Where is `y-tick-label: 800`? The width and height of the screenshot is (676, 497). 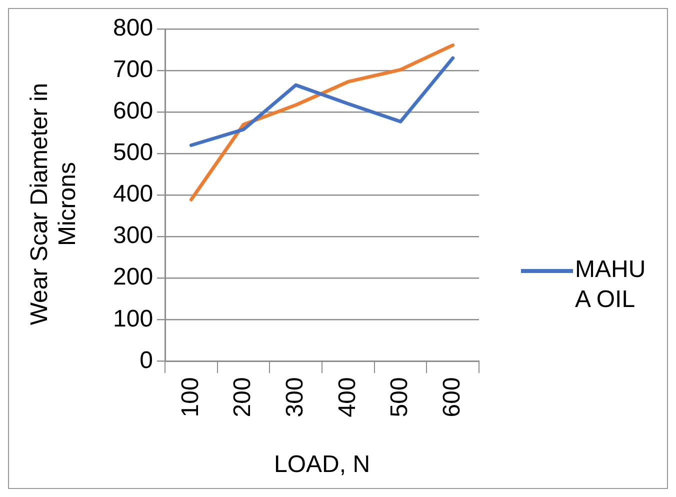 y-tick-label: 800 is located at coordinates (133, 28).